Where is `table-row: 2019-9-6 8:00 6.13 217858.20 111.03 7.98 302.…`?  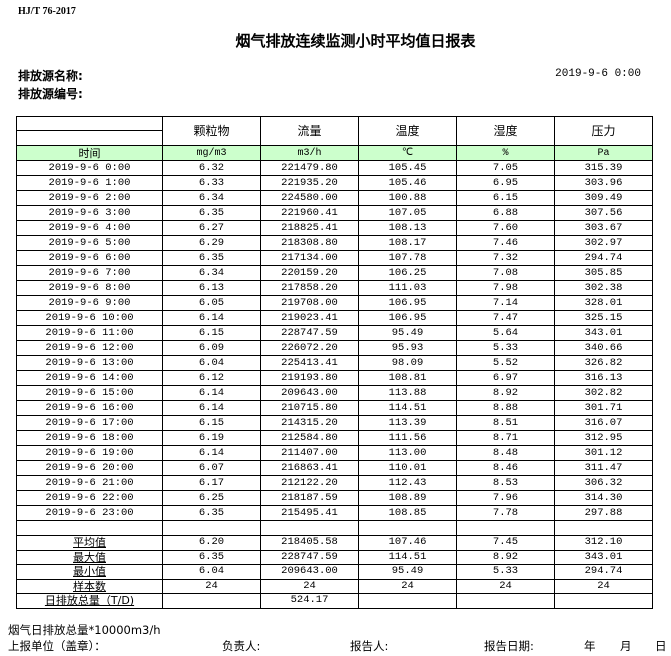
table-row: 2019-9-6 8:00 6.13 217858.20 111.03 7.98 302.… is located at coordinates (334, 288).